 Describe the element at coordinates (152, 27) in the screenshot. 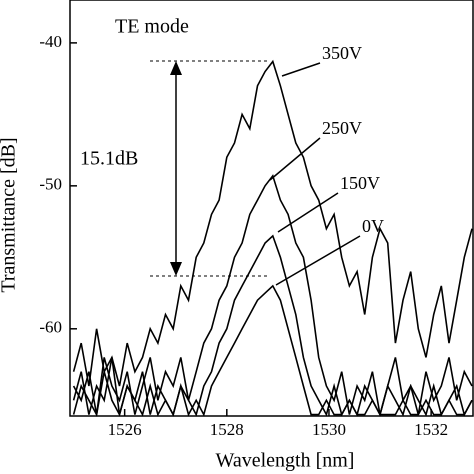

I see `annotation: TE mode` at that location.